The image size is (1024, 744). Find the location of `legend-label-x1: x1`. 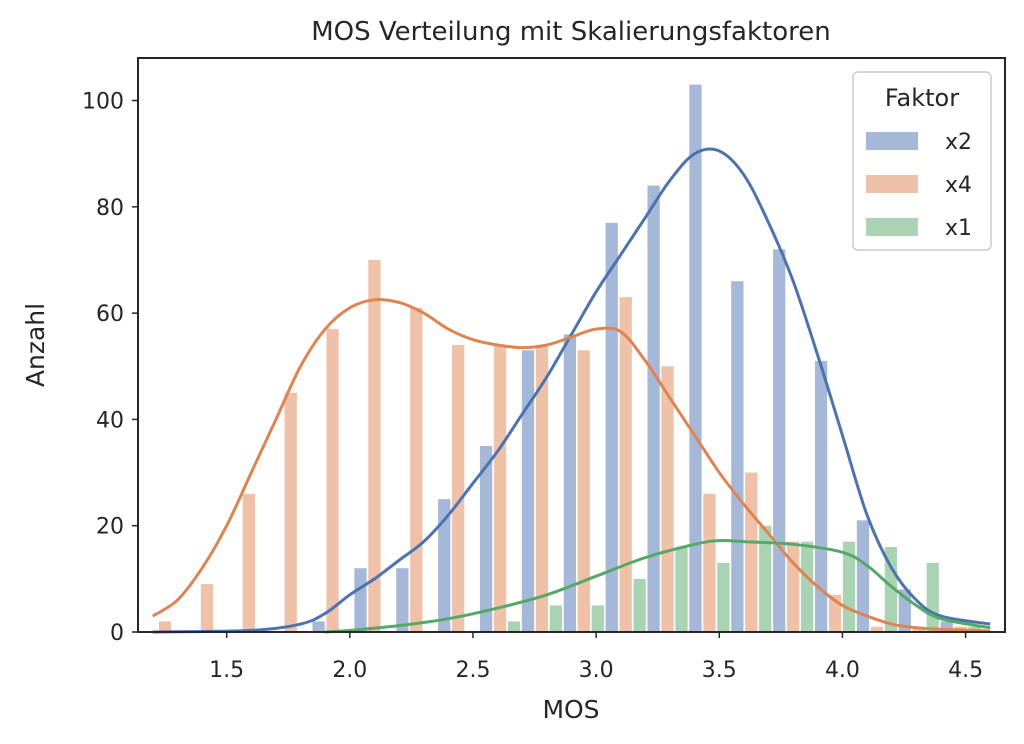

legend-label-x1: x1 is located at coordinates (958, 228).